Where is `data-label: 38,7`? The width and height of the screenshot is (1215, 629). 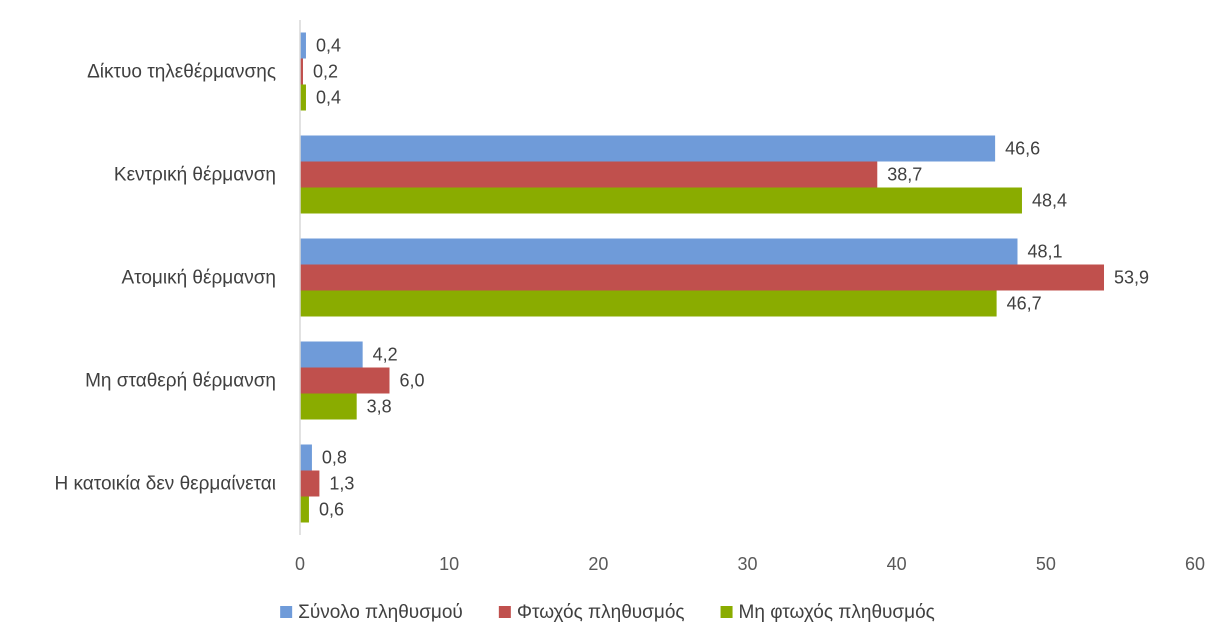 data-label: 38,7 is located at coordinates (904, 175).